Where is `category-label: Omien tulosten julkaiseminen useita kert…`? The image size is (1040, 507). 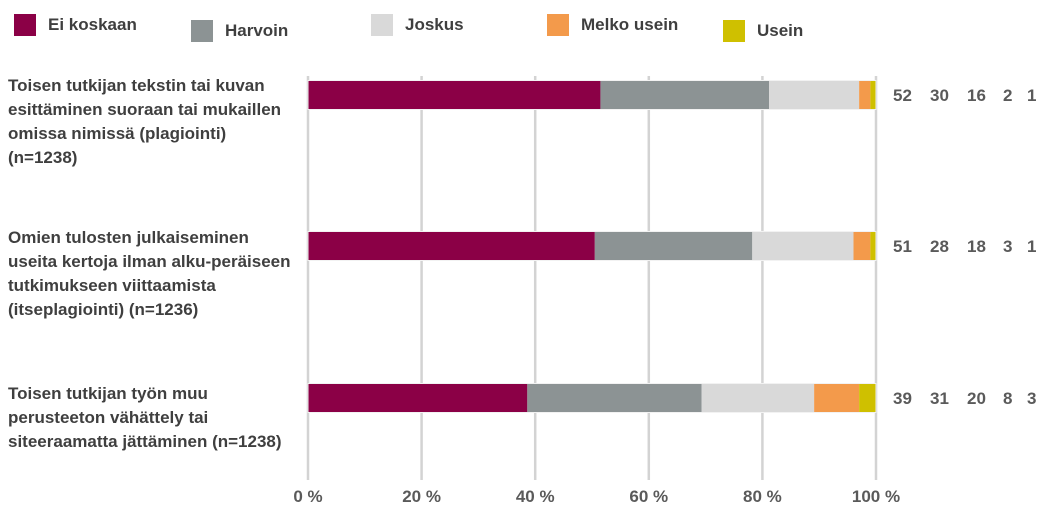 category-label: Omien tulosten julkaiseminen useita kert… is located at coordinates (149, 273).